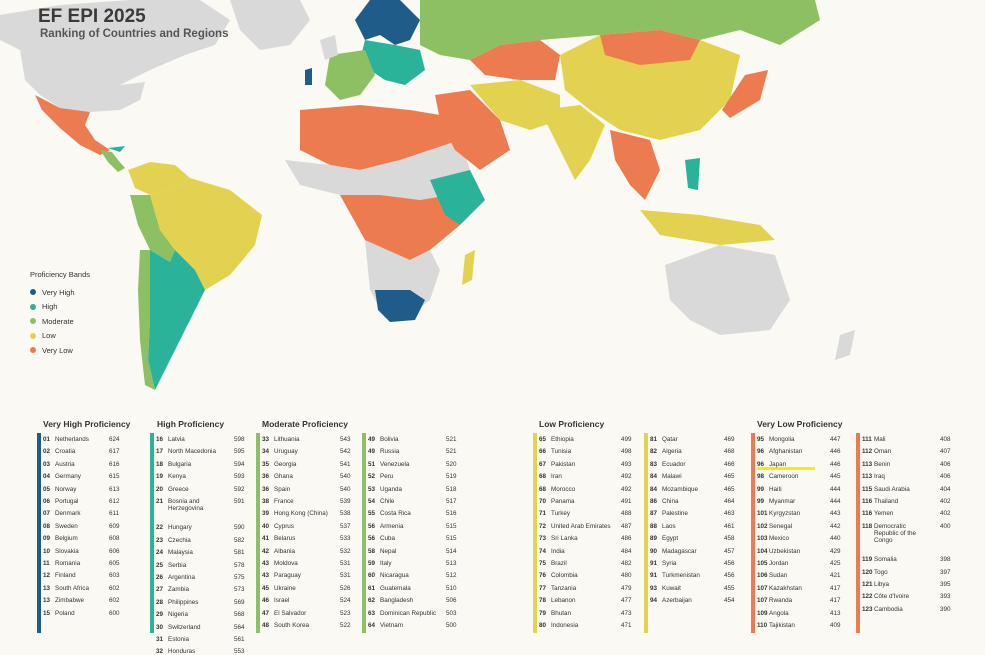  Describe the element at coordinates (543, 588) in the screenshot. I see `rank: 77` at that location.